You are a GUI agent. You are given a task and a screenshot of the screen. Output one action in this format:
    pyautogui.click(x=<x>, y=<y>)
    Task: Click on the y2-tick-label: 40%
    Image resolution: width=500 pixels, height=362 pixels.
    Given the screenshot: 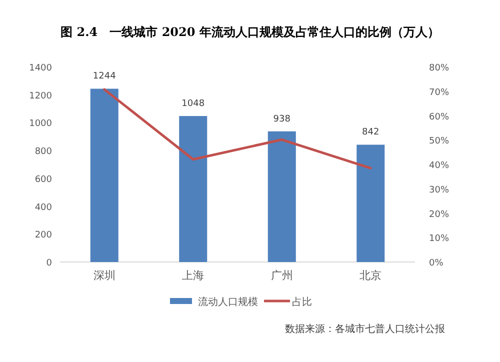 What is the action you would take?
    pyautogui.click(x=439, y=166)
    